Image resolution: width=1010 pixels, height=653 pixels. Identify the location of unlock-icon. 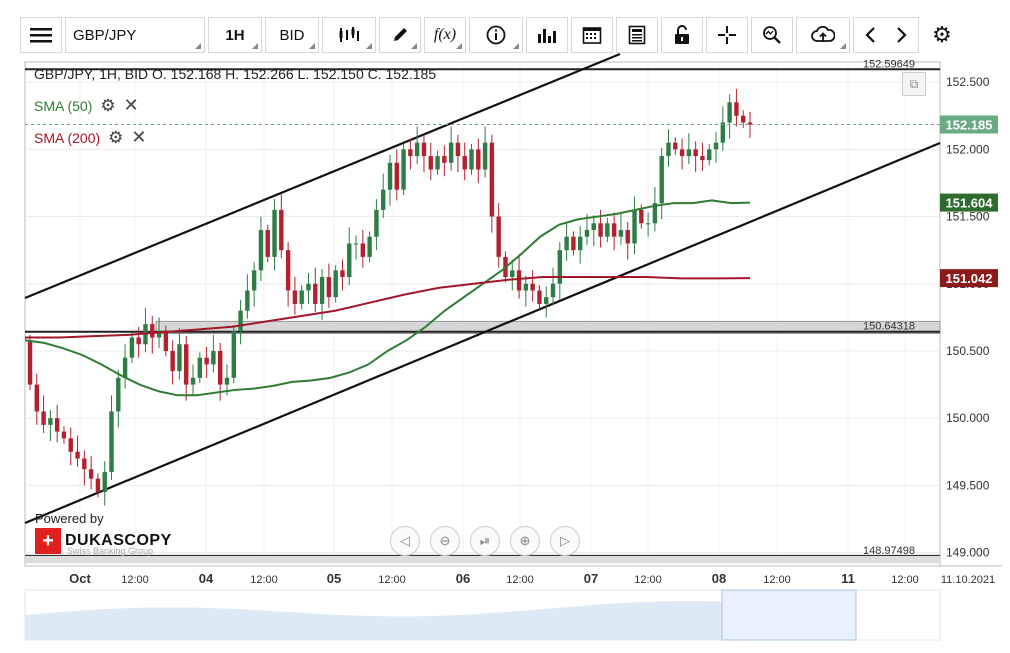
(682, 34).